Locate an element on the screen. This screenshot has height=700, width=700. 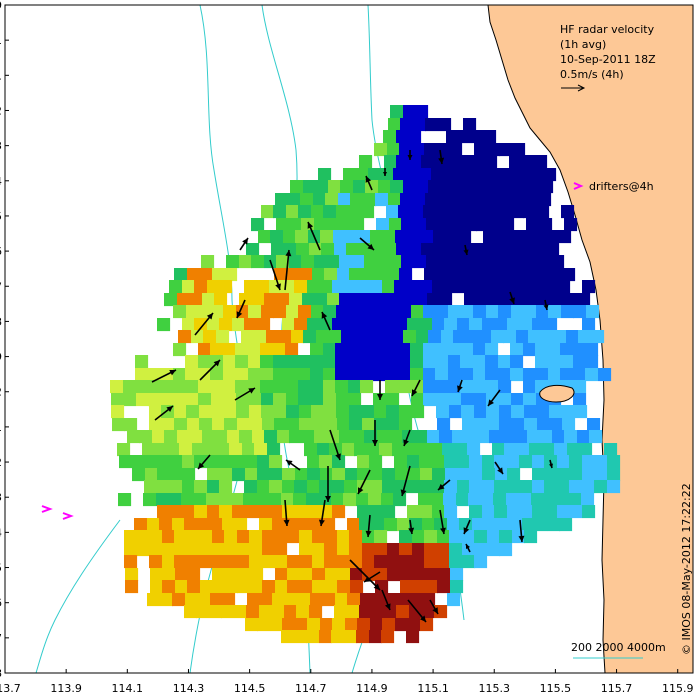
lon-tick-label: 113.7 is located at coordinates (10, 688).